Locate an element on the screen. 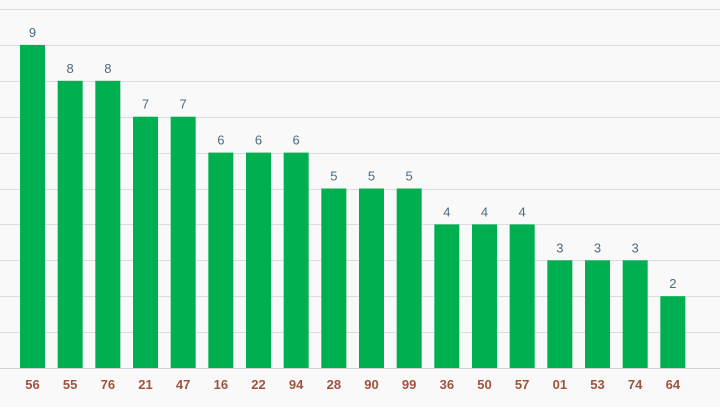 The image size is (720, 407). value-label-94: 6 is located at coordinates (296, 140).